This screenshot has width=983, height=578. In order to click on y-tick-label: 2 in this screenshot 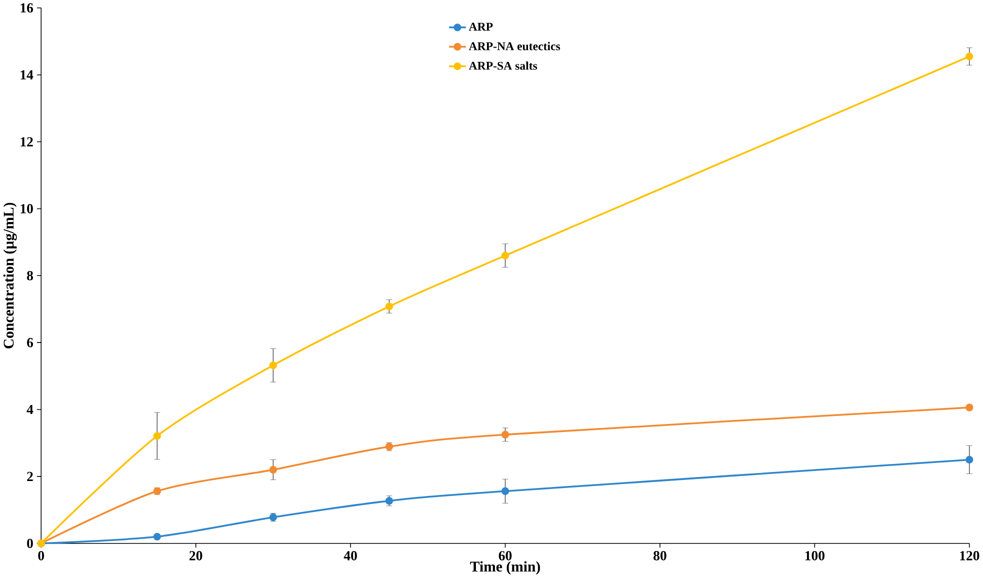, I will do `click(30, 477)`.